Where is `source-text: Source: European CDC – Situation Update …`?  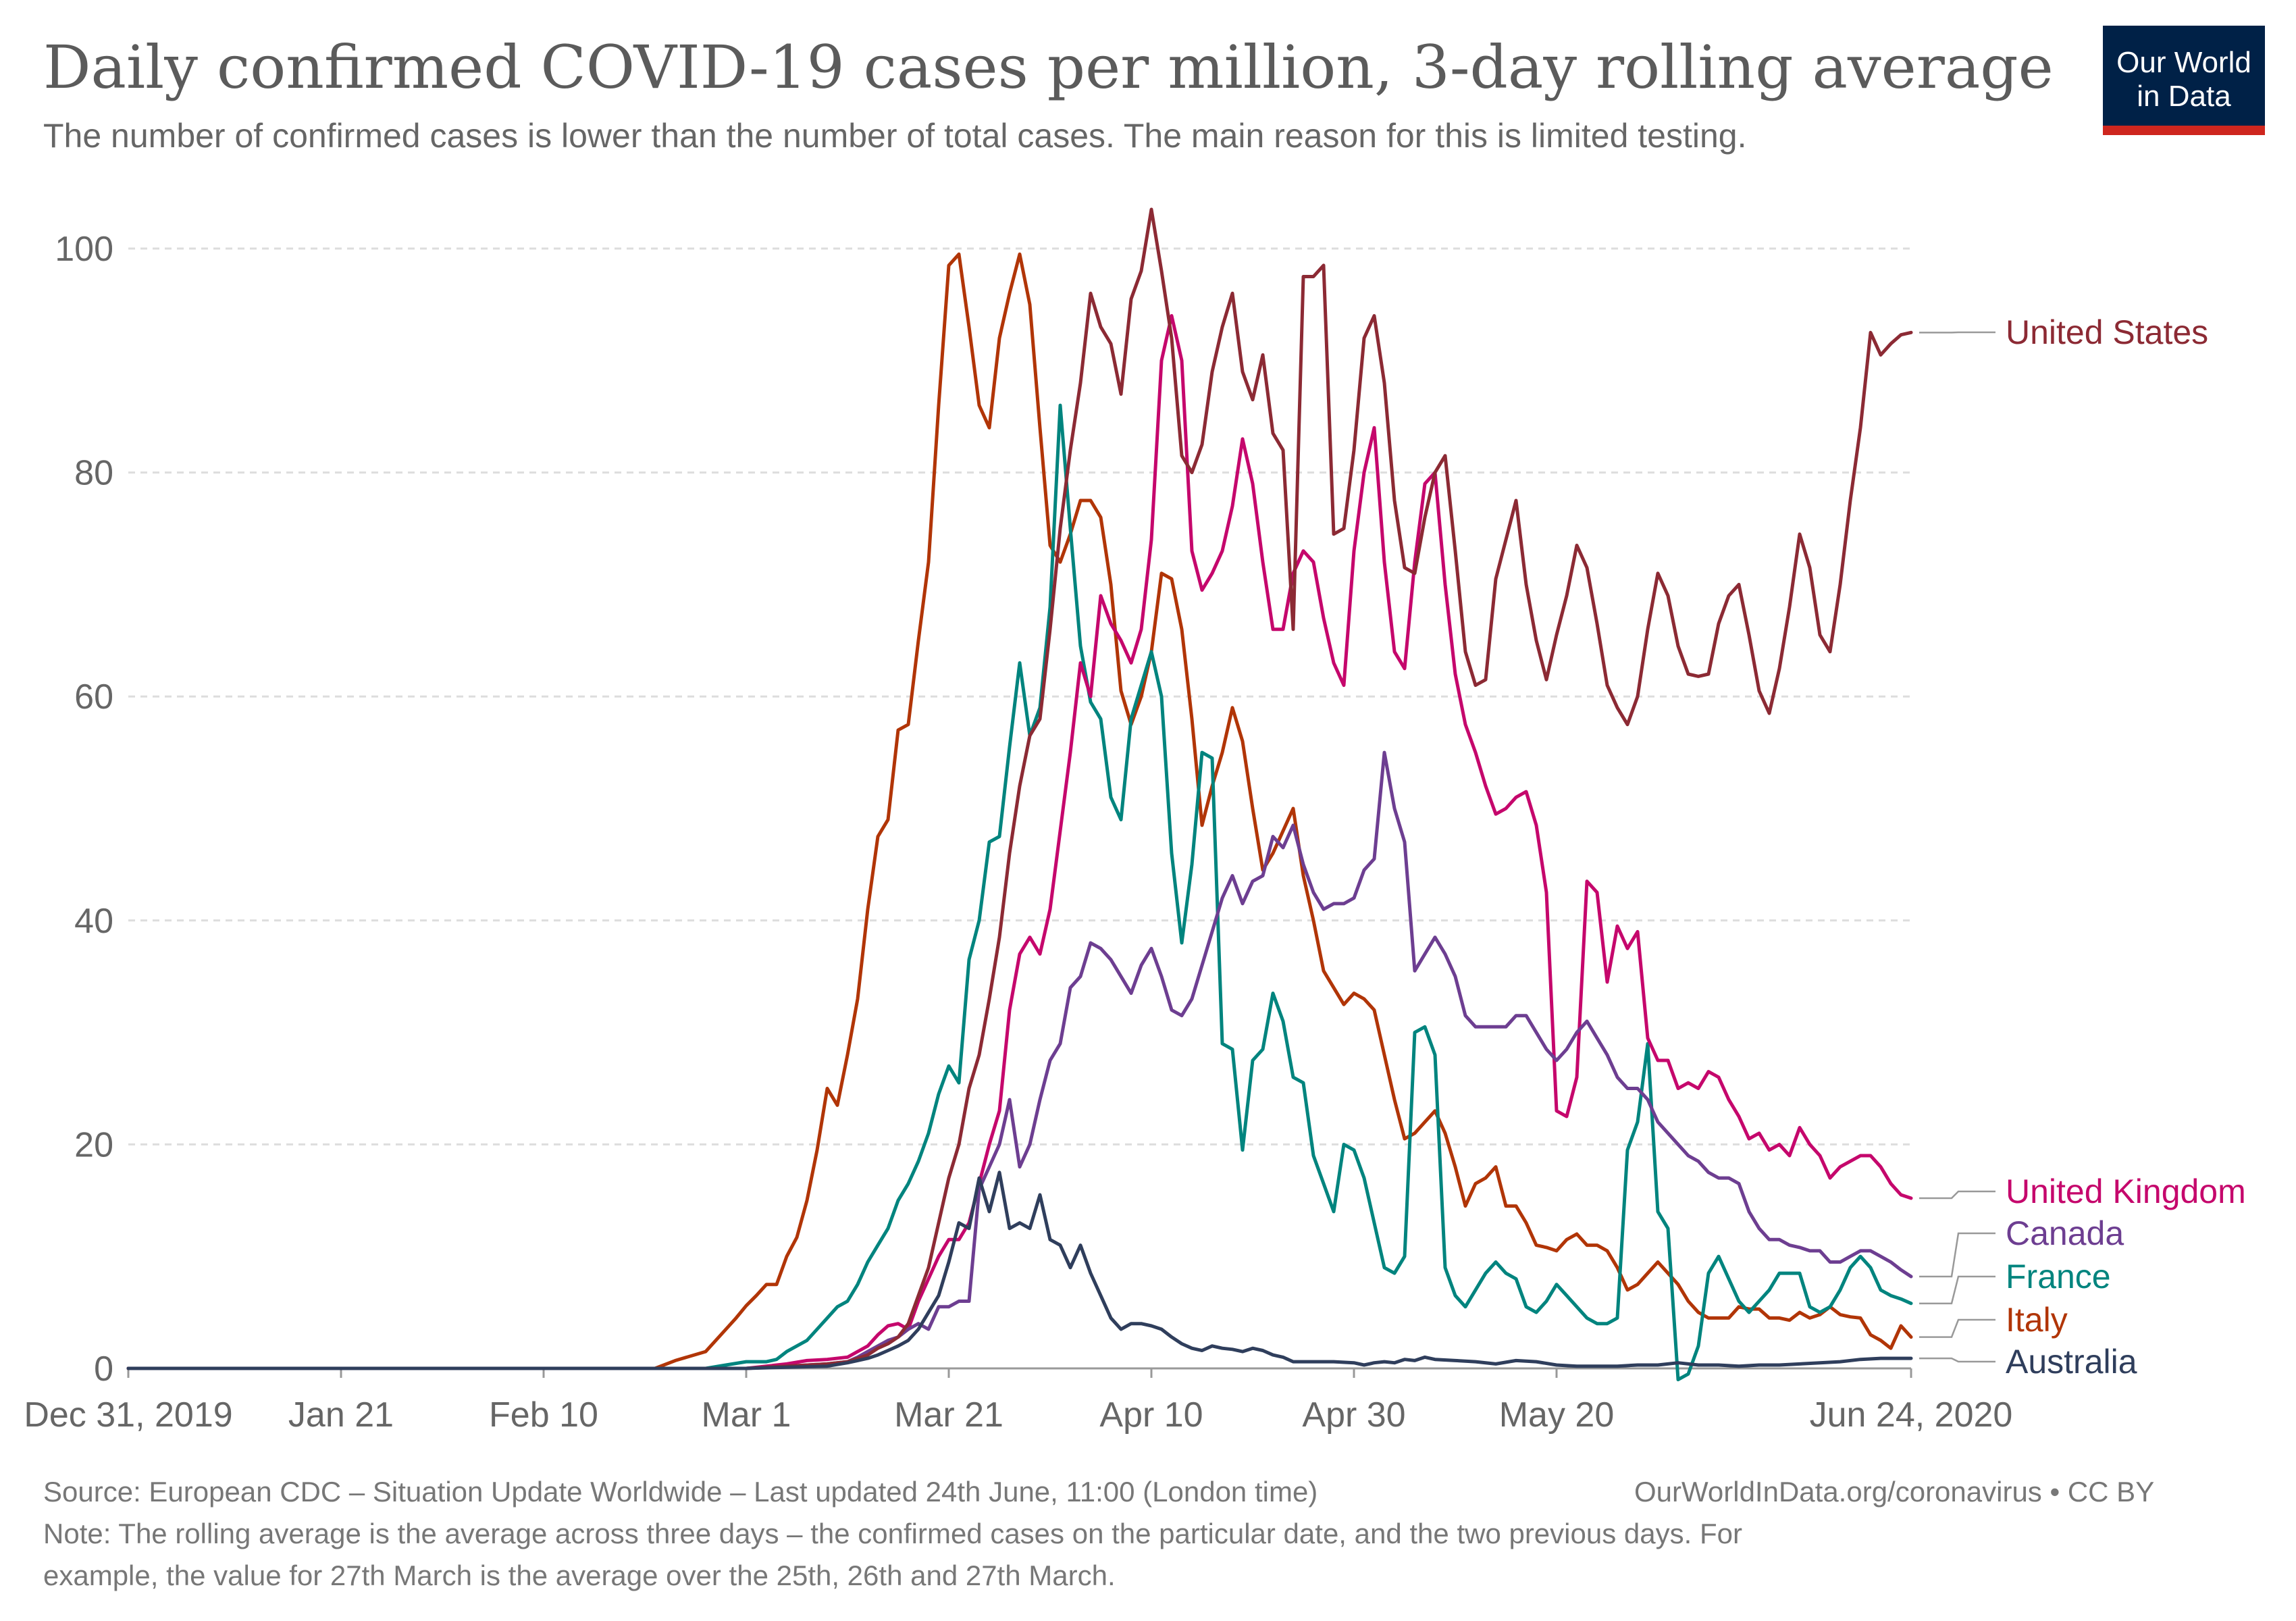 source-text: Source: European CDC – Situation Update … is located at coordinates (680, 1492).